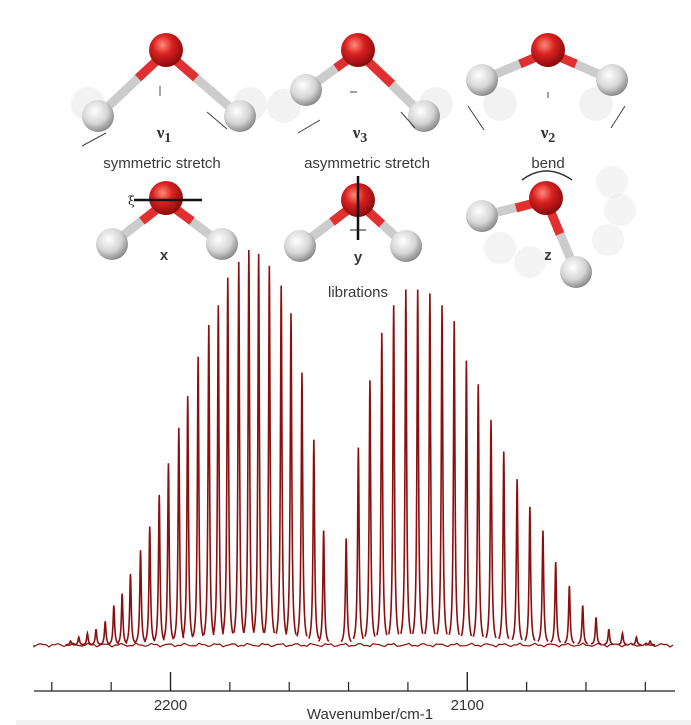  I want to click on mode-label-asymmetric-stretch: asymmetric stretch, so click(367, 163).